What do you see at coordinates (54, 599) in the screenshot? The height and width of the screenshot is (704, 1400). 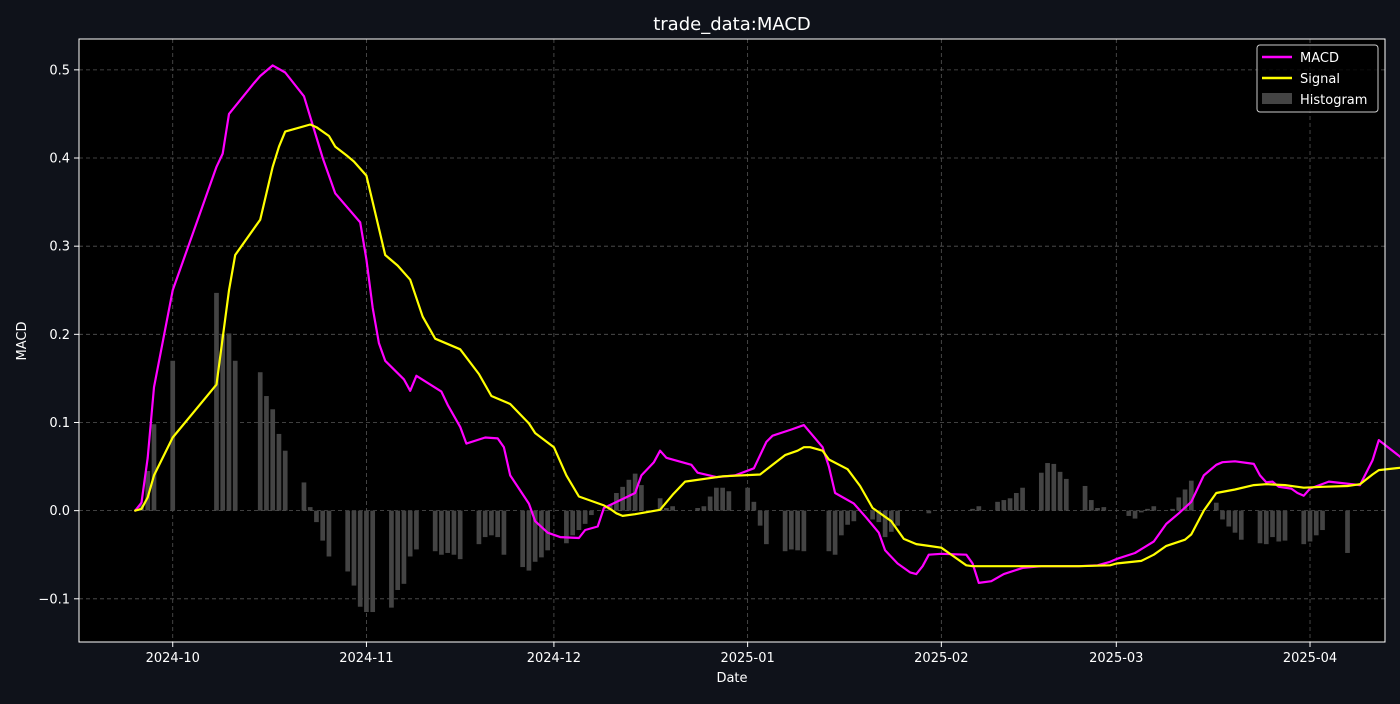 I see `y-tick-label: −0.1` at bounding box center [54, 599].